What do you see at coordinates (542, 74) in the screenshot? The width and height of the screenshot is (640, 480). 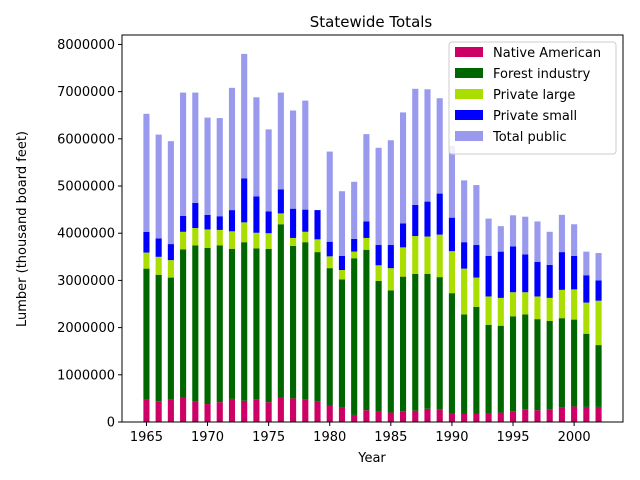 I see `legend-label-1: Forest industry` at bounding box center [542, 74].